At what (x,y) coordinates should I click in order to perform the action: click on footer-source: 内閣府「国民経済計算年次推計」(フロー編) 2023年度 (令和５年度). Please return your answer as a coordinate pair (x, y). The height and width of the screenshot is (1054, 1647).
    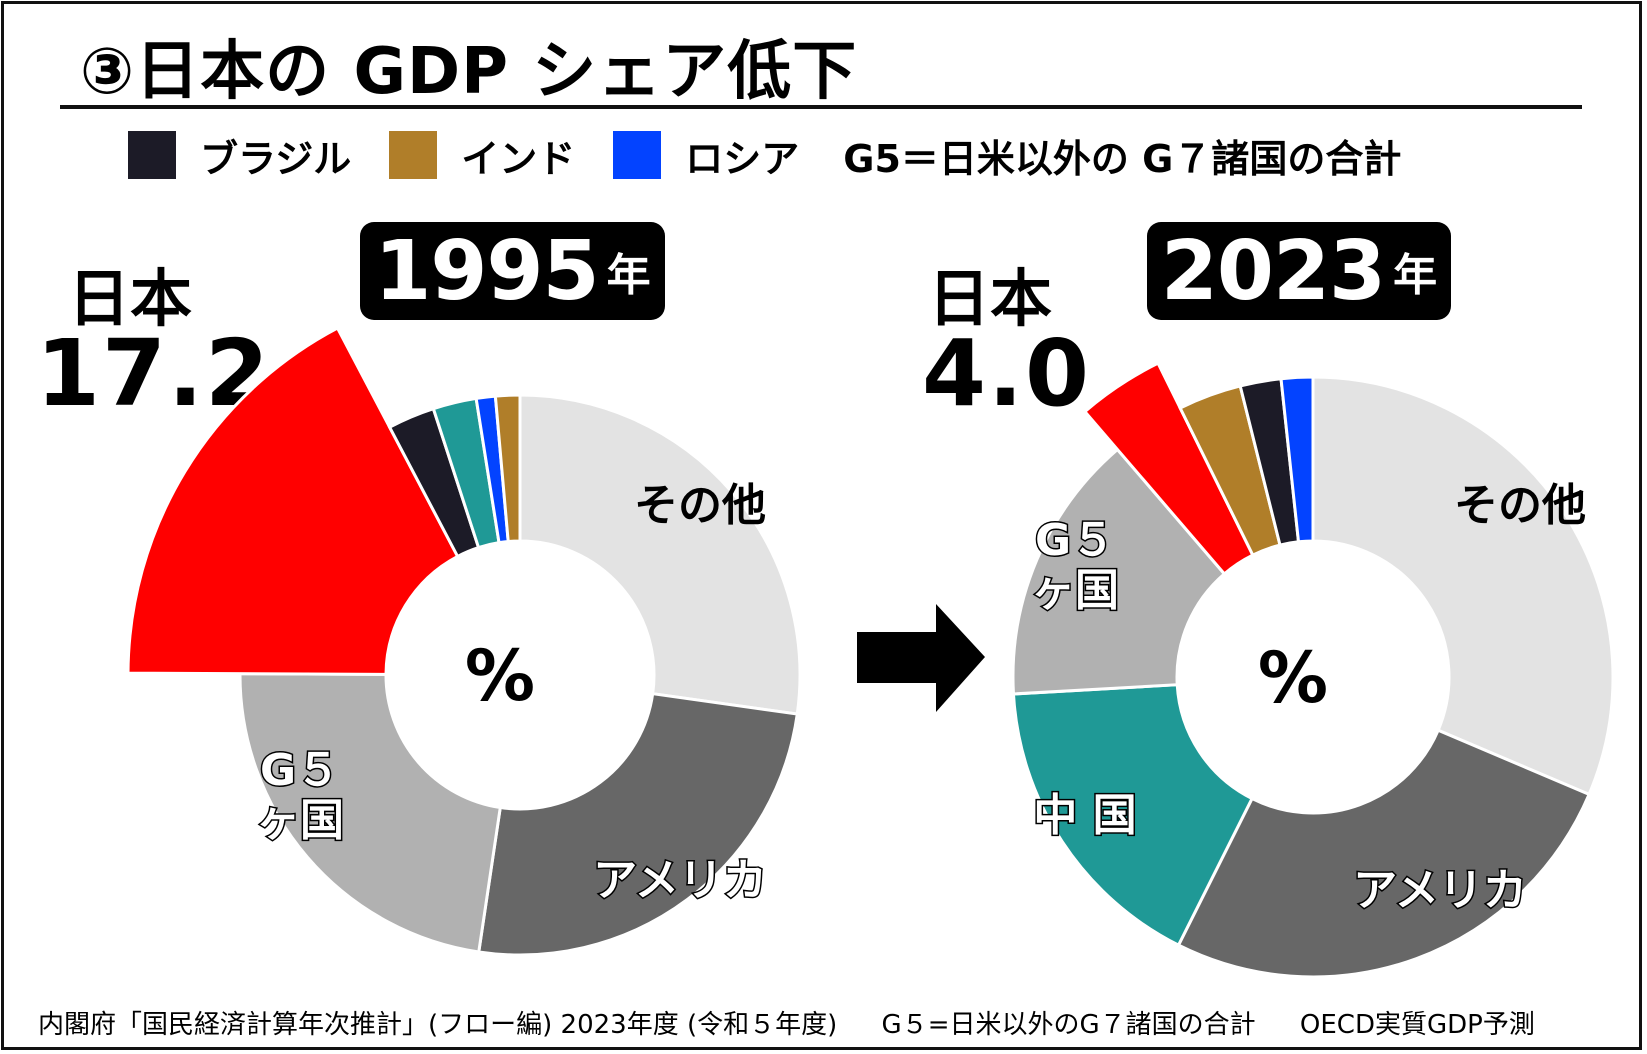
    Looking at the image, I should click on (438, 1025).